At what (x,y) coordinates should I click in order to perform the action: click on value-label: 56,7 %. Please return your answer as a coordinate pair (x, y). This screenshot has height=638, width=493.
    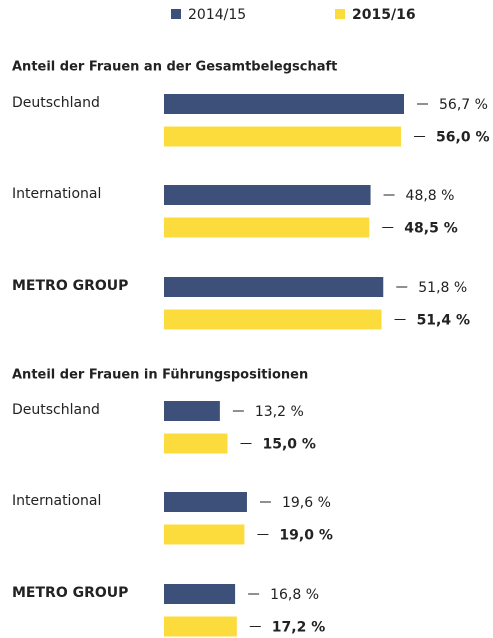
    Looking at the image, I should click on (463, 105).